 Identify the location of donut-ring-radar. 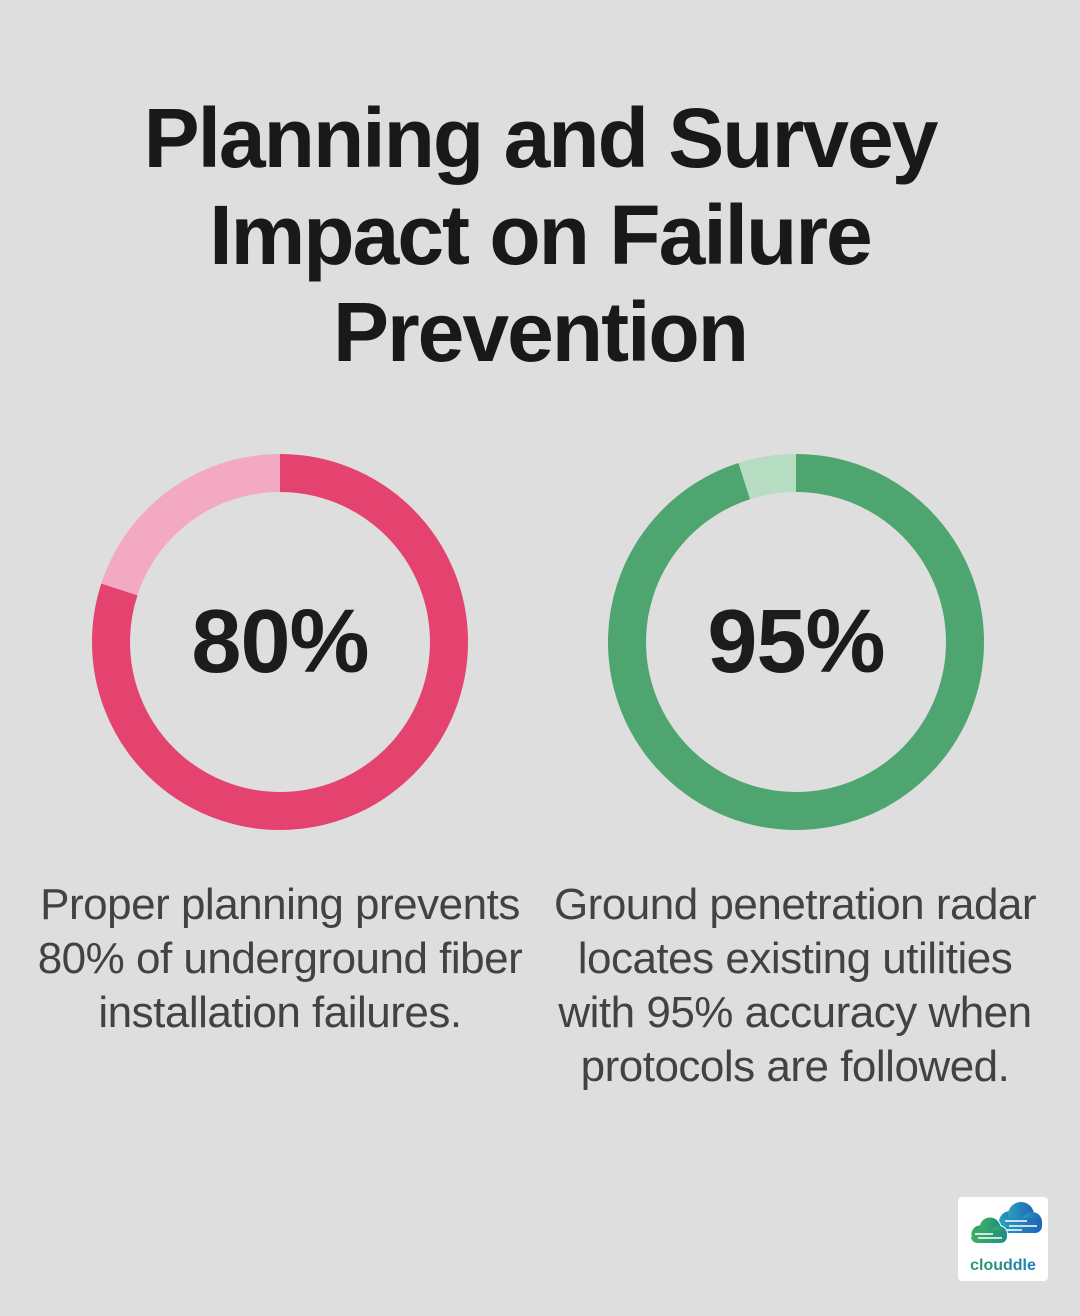
(796, 642).